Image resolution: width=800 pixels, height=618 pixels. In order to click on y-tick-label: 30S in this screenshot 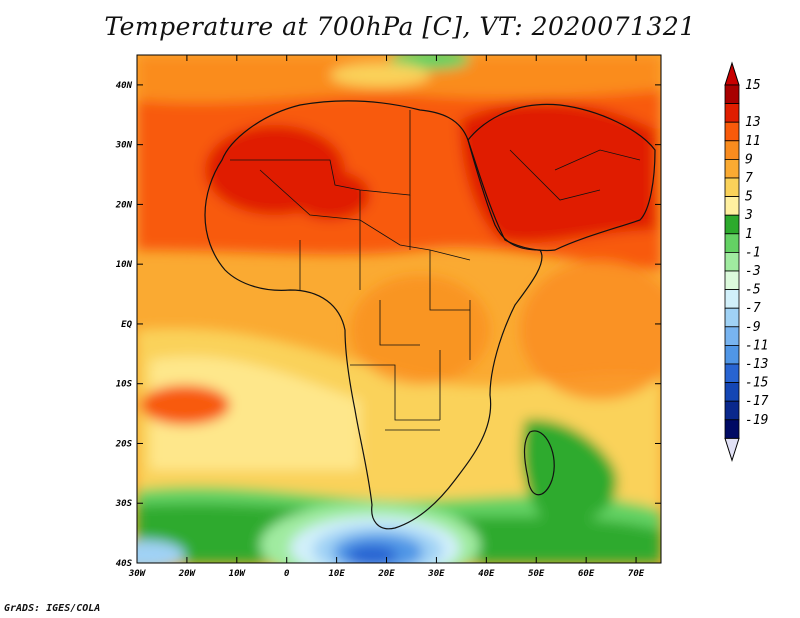, I will do `click(124, 504)`.